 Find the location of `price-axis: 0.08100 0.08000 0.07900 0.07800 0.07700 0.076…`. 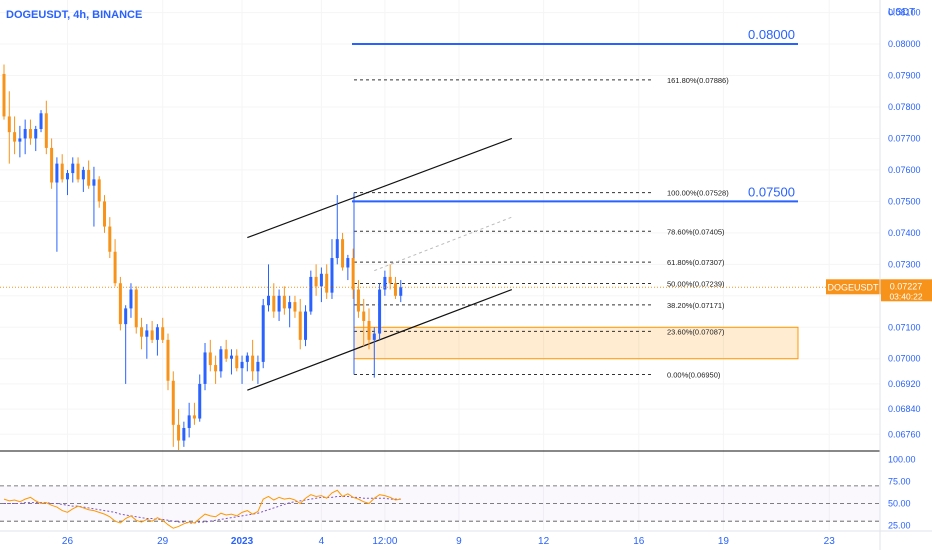

price-axis: 0.08100 0.08000 0.07900 0.07800 0.07700 0.076… is located at coordinates (905, 275).